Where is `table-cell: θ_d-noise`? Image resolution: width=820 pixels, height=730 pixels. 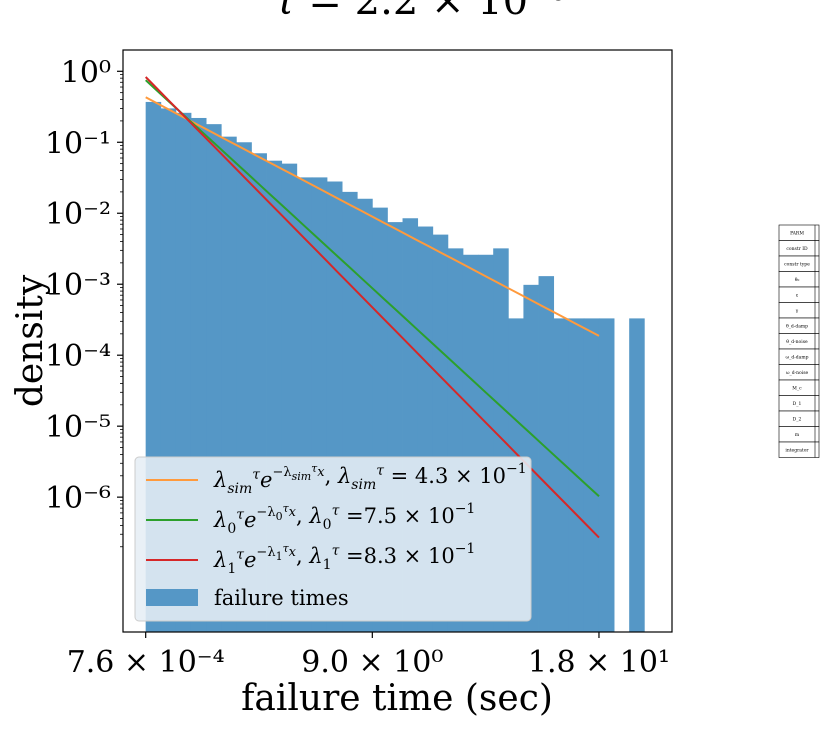 table-cell: θ_d-noise is located at coordinates (797, 342).